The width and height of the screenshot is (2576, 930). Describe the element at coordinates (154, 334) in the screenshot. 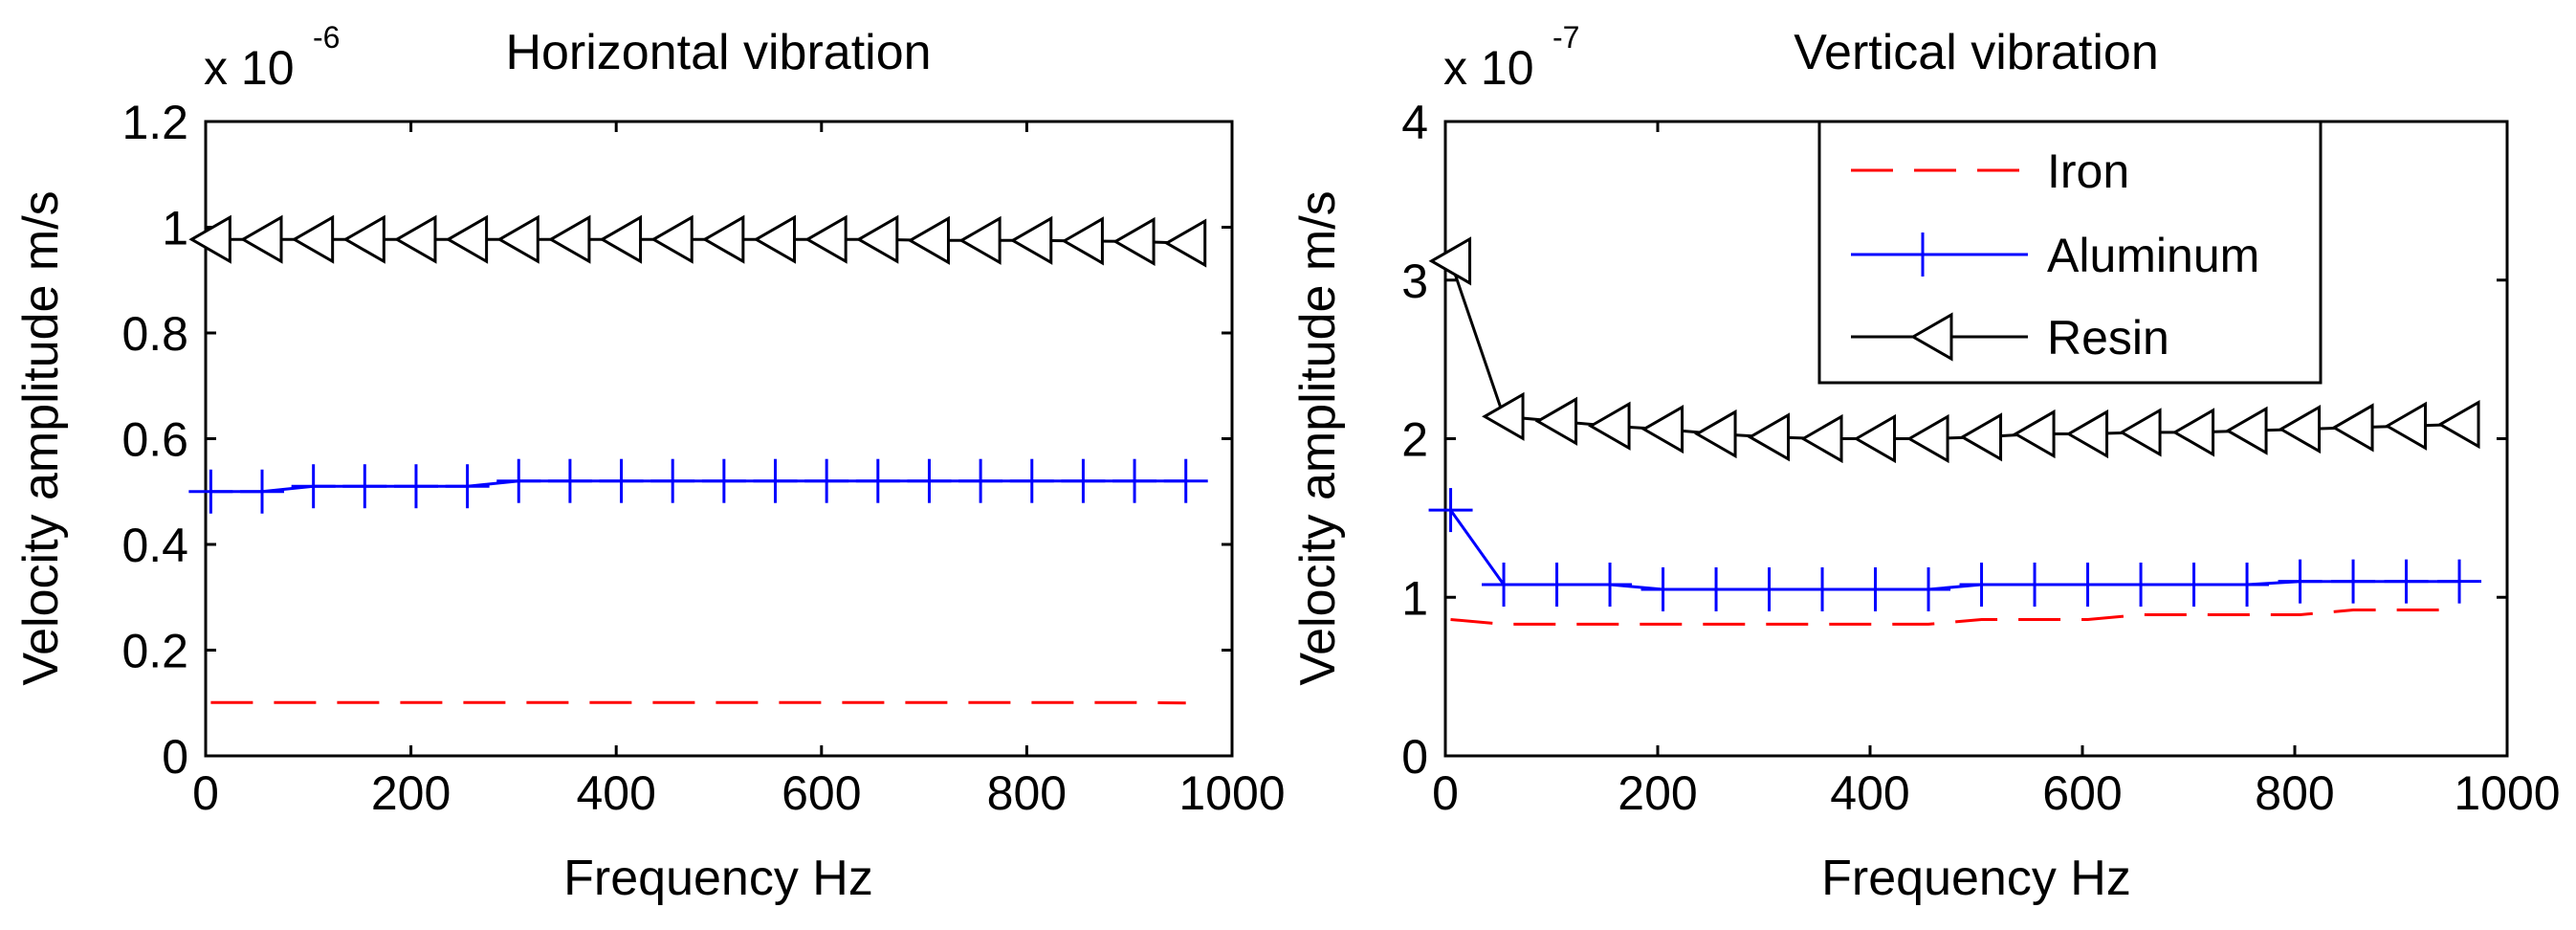

I see `y-tick-label: 0.8` at that location.